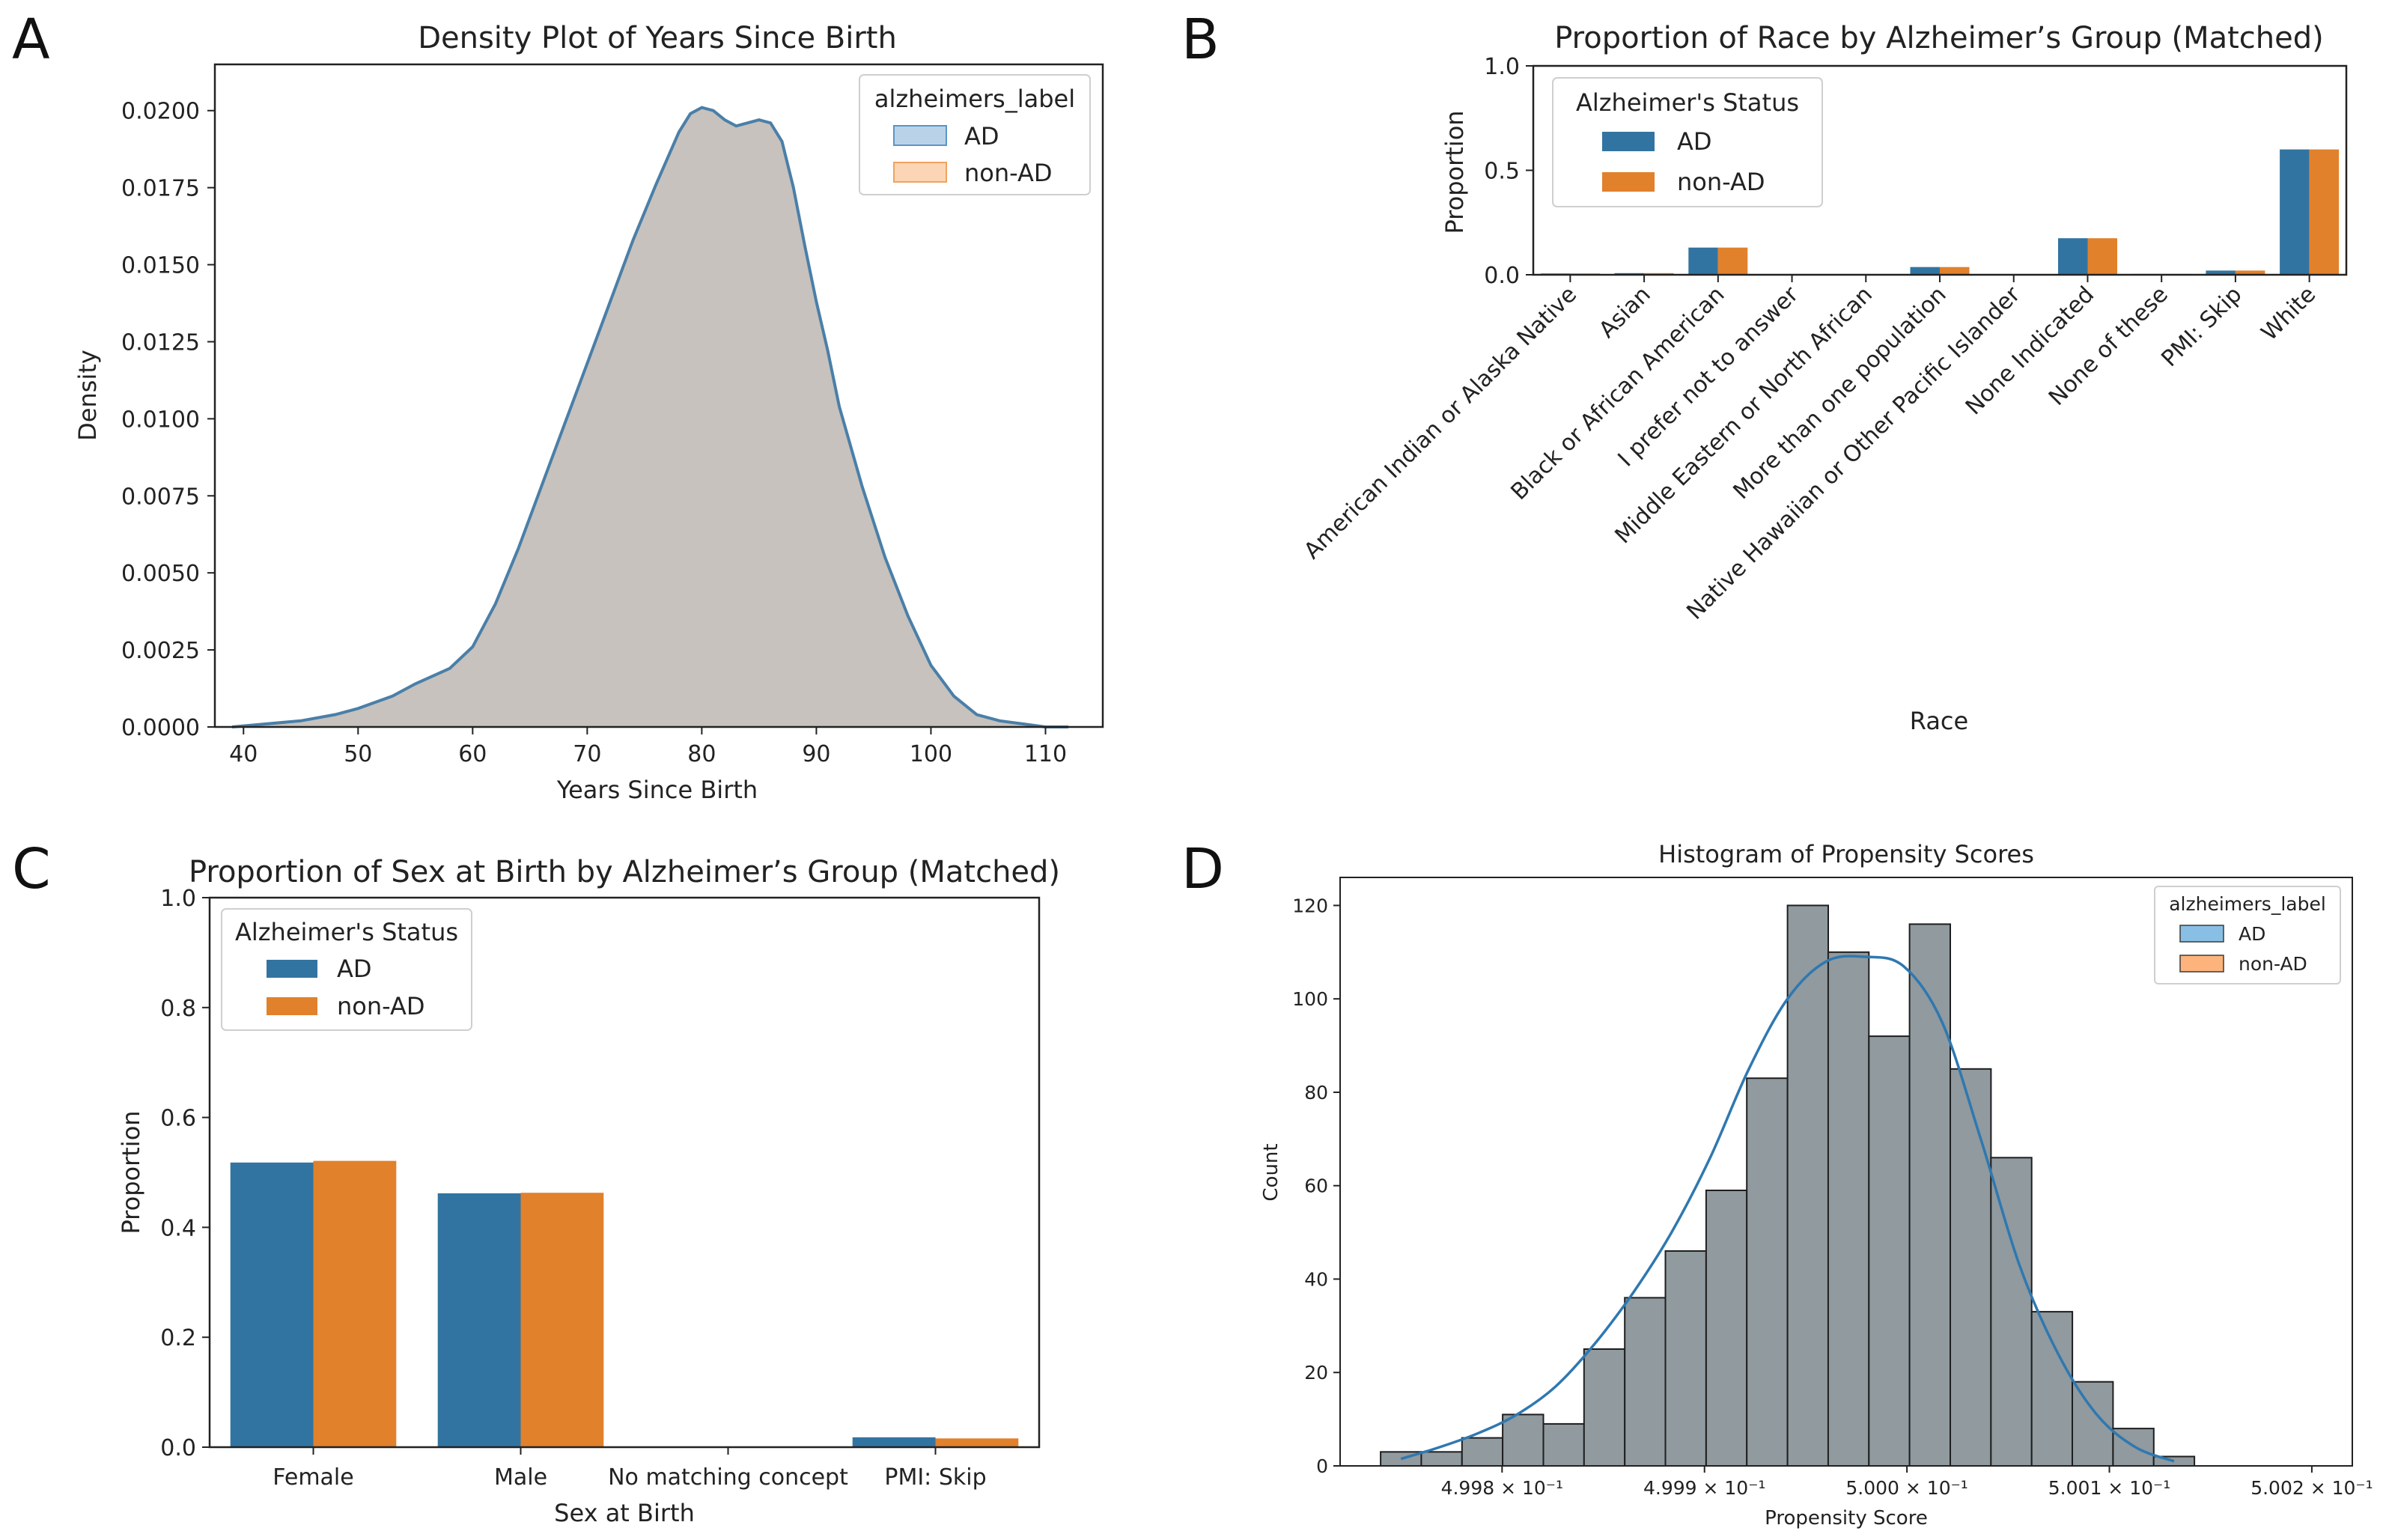  Describe the element at coordinates (1202, 869) in the screenshot. I see `panel-letter-d: D` at that location.